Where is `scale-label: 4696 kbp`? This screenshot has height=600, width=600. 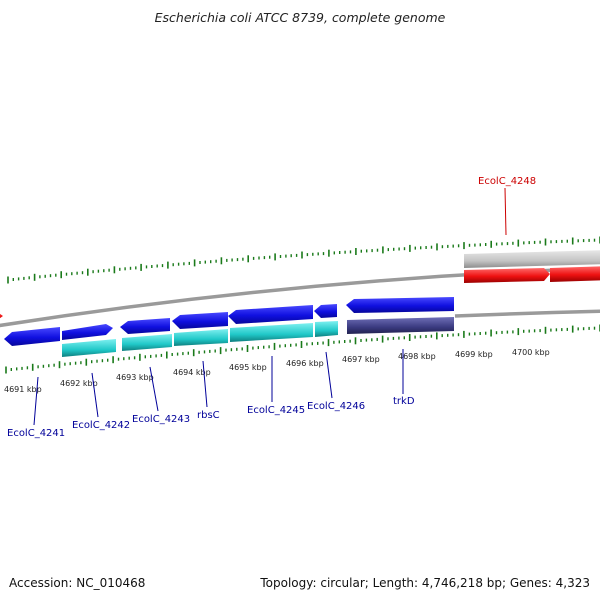 scale-label: 4696 kbp is located at coordinates (305, 363).